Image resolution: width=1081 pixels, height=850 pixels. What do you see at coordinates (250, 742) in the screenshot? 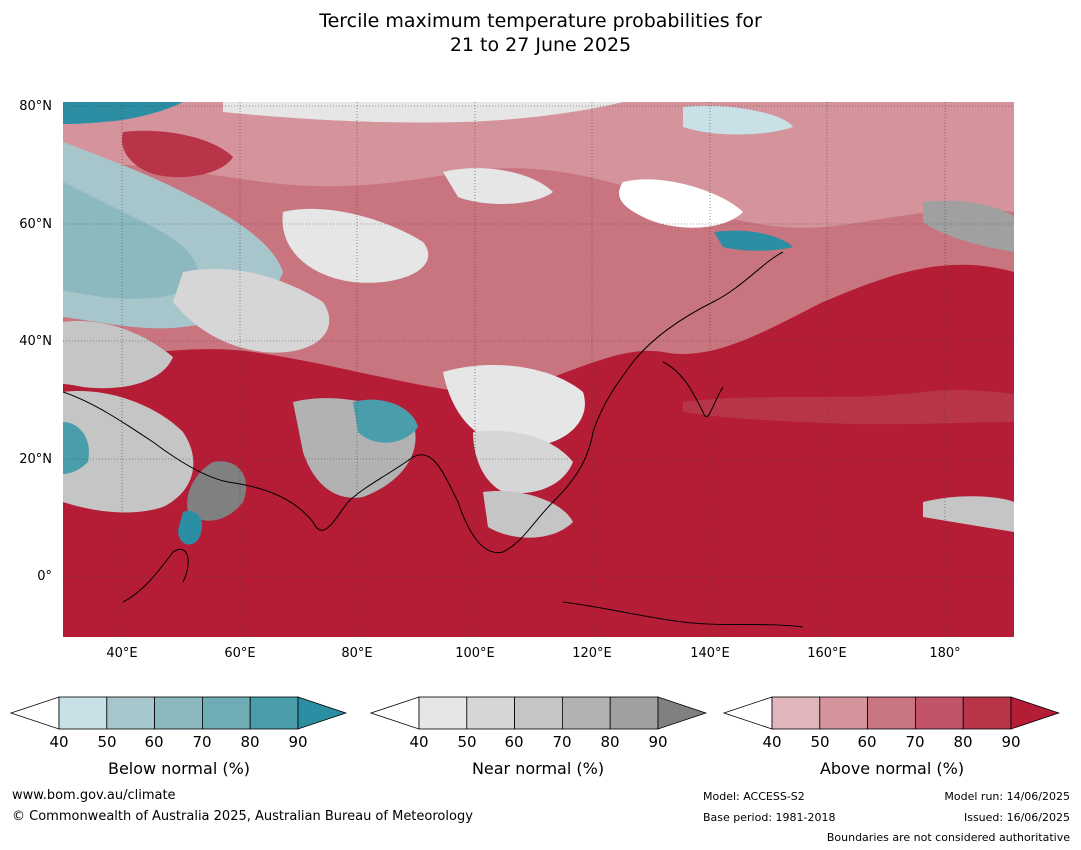
I see `below-tick-80: 80` at bounding box center [250, 742].